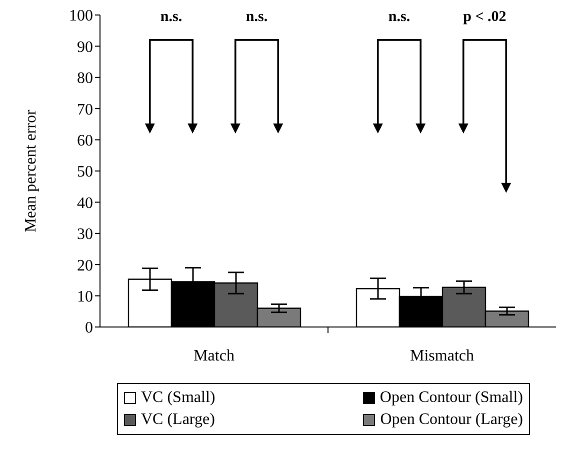 This screenshot has height=459, width=565. I want to click on y-axis-title: Mean percent error, so click(31, 170).